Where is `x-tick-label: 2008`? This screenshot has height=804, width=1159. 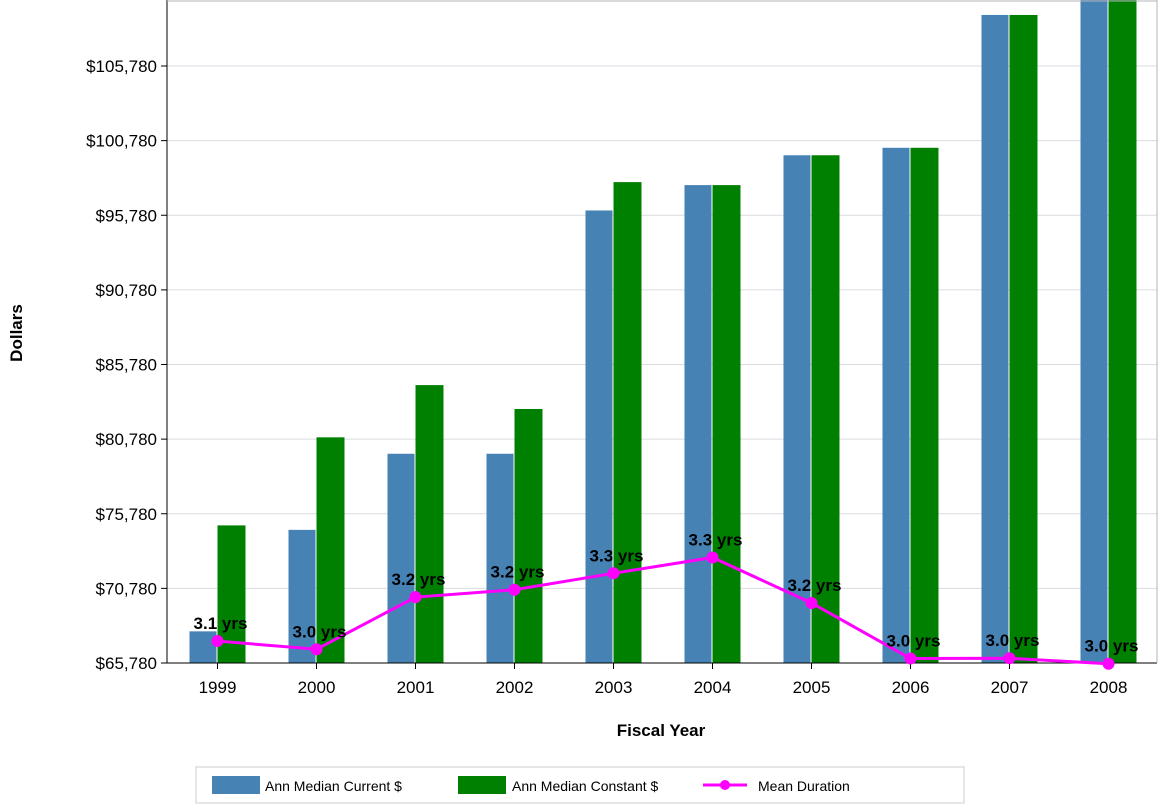
x-tick-label: 2008 is located at coordinates (1109, 687).